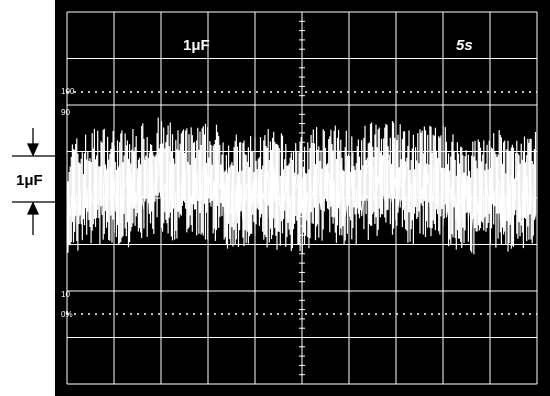  Describe the element at coordinates (65, 294) in the screenshot. I see `lower-marker-label-top: 10` at that location.